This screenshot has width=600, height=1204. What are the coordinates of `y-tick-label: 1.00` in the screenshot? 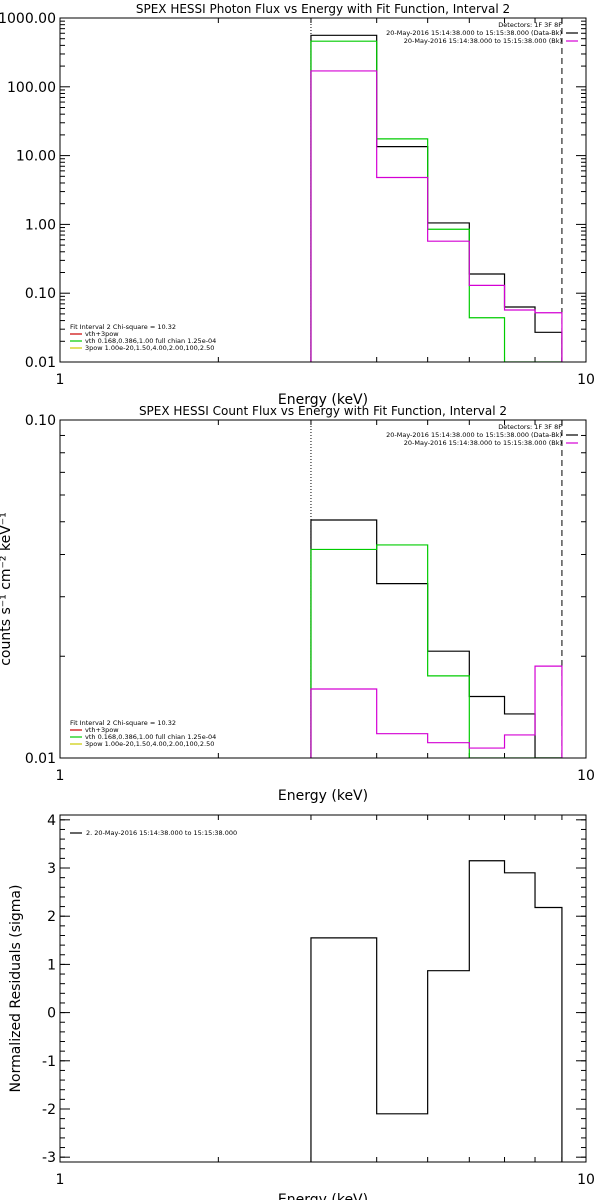 It's located at (40, 225).